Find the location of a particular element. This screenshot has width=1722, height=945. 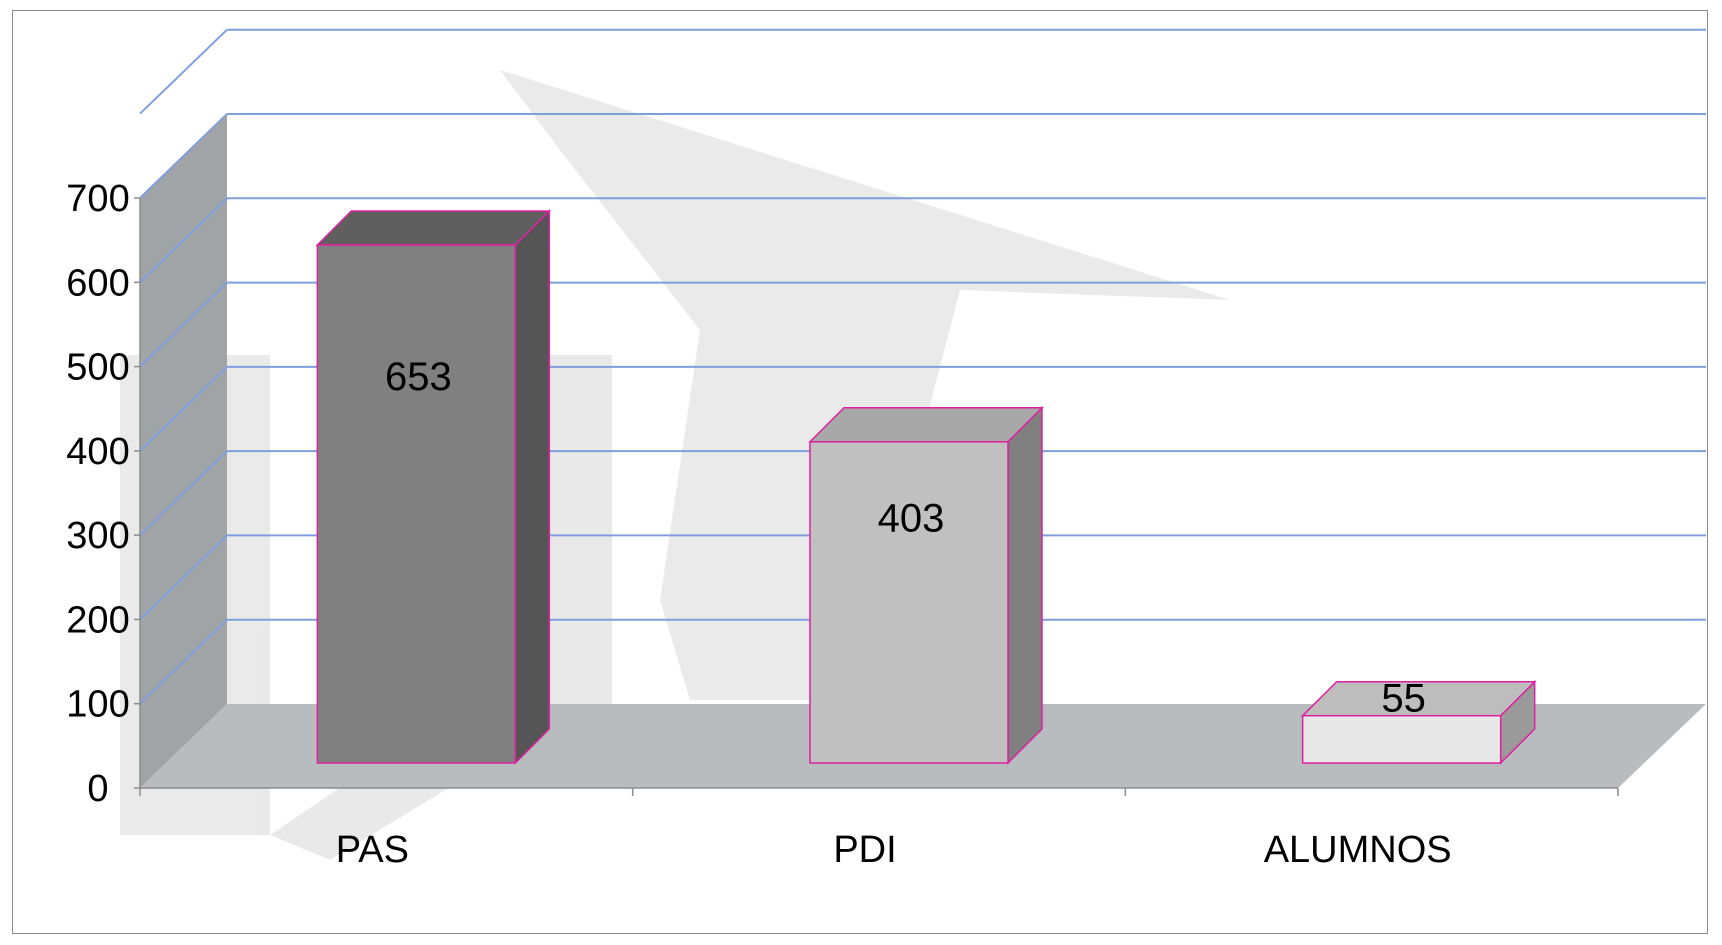

bar-pdi is located at coordinates (926, 585).